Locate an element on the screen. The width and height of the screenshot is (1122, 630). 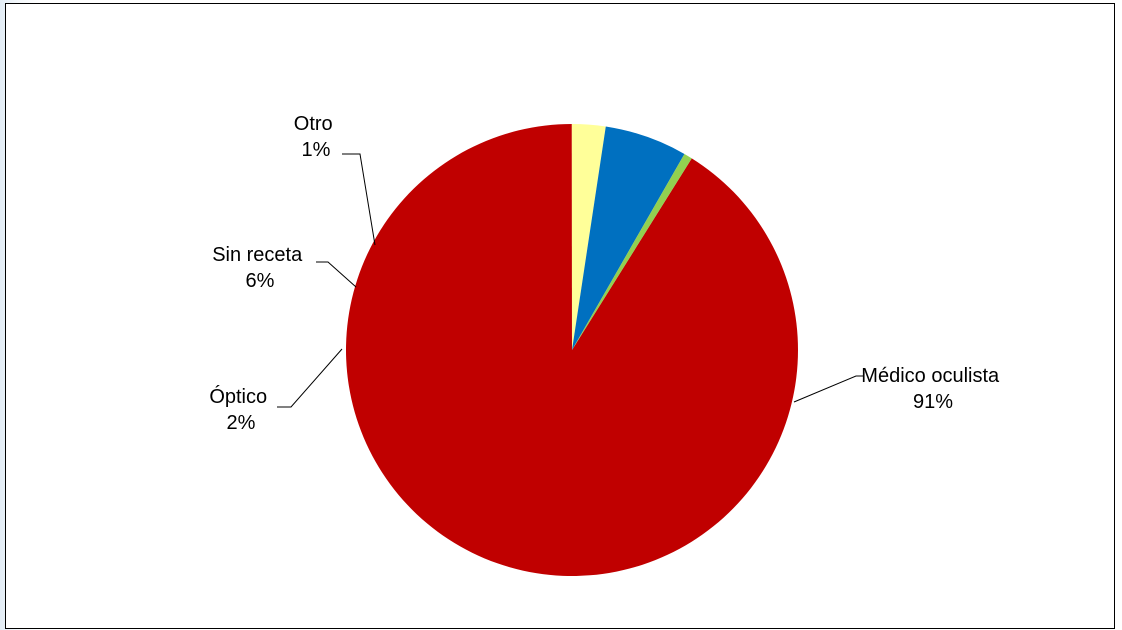
slice-label-optico: Óptico 2% is located at coordinates (240, 409).